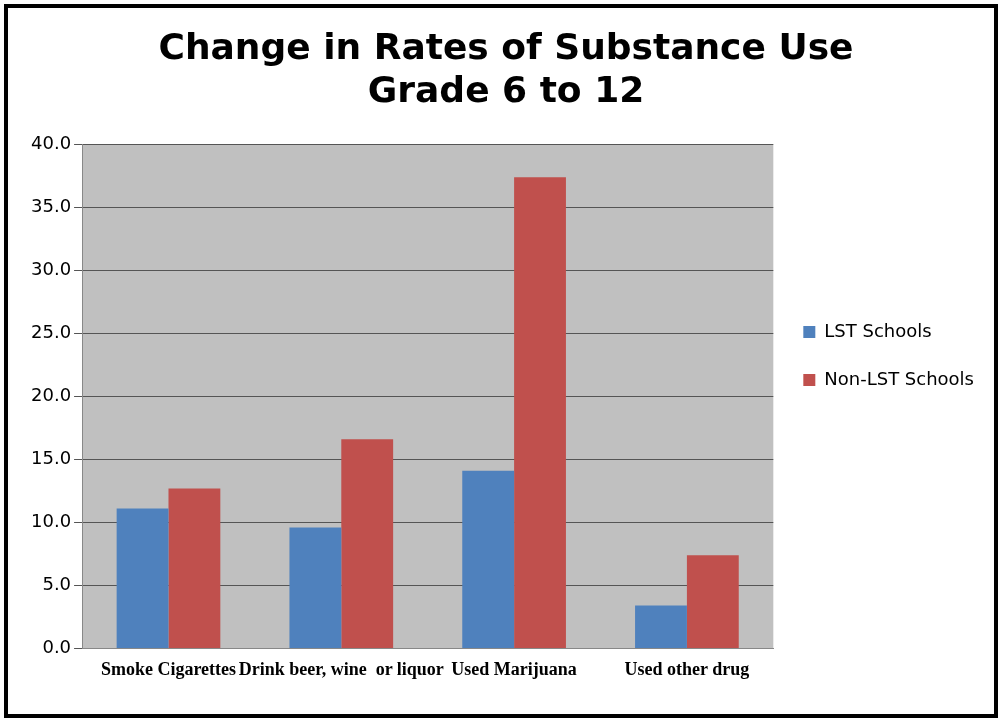 The width and height of the screenshot is (1002, 722). What do you see at coordinates (51, 521) in the screenshot?
I see `y-tick-label: 10.0` at bounding box center [51, 521].